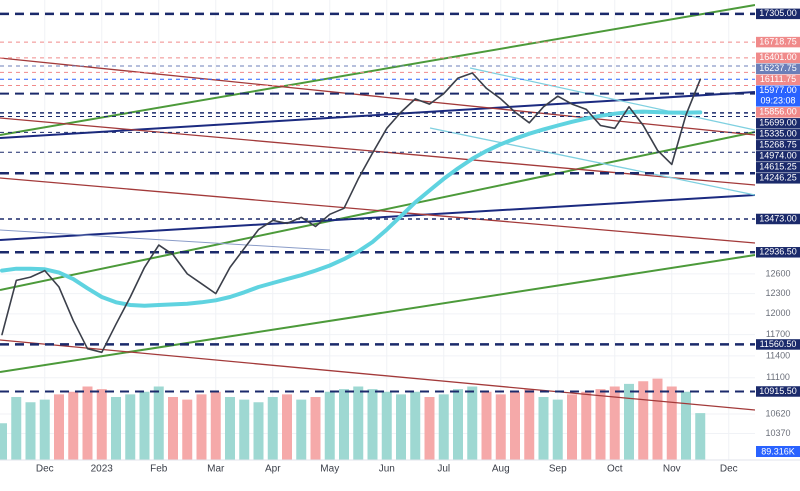 The width and height of the screenshot is (800, 491). I want to click on level-label: 15977.00, so click(778, 90).